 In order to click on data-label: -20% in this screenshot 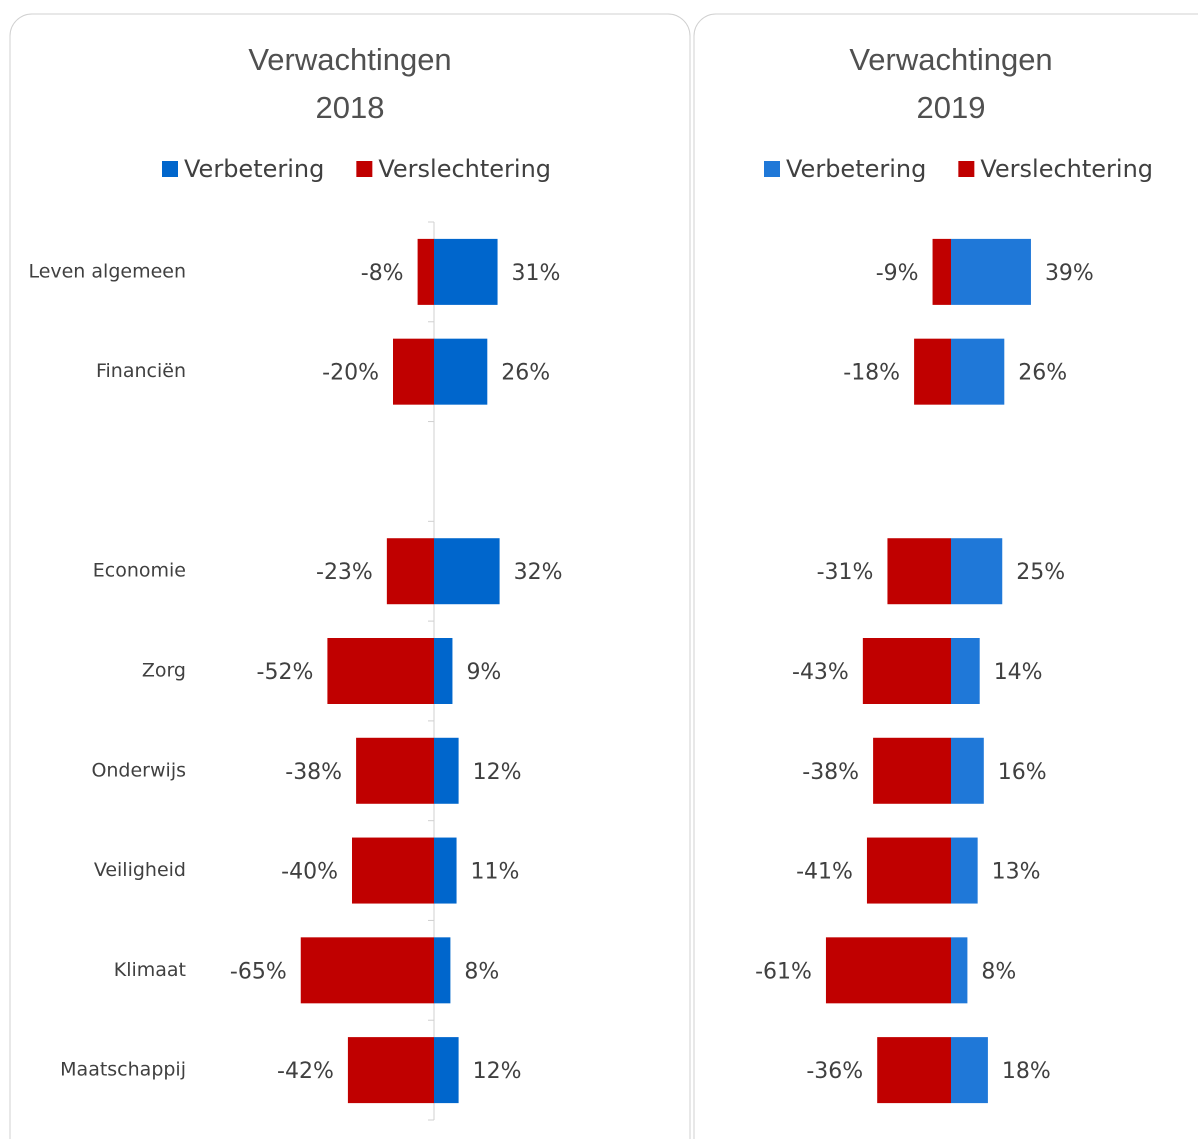, I will do `click(350, 373)`.